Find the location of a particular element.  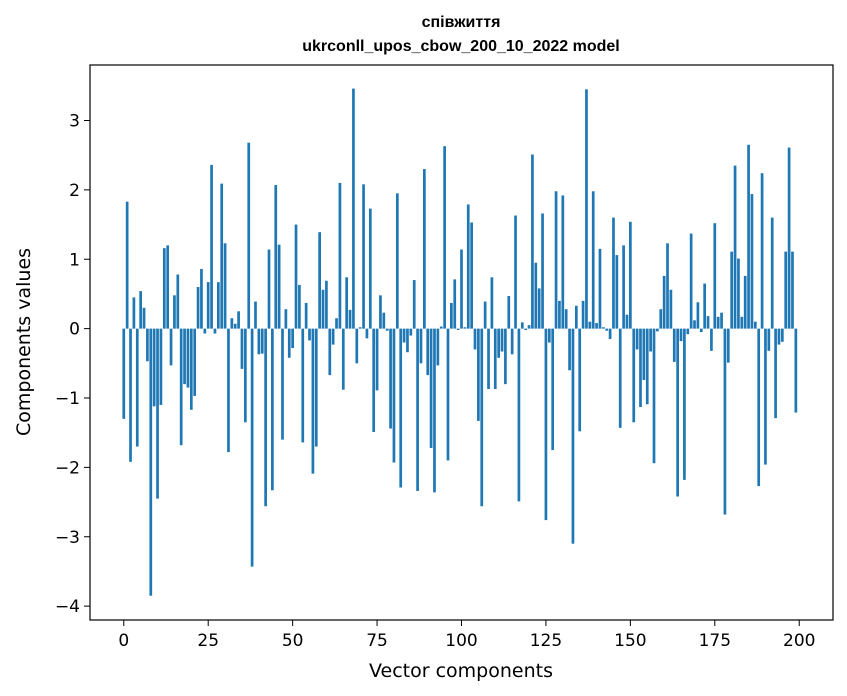

y-tick-label: −1 is located at coordinates (67, 399).